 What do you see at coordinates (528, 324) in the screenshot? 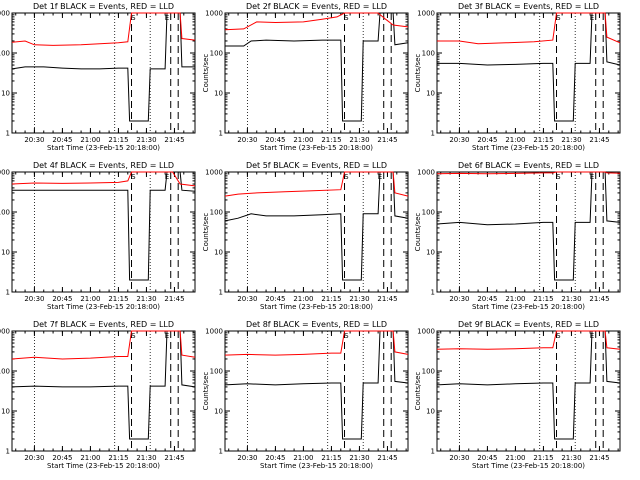
I see `panel-title: Det 9f BLACK = Events, RED = LLD` at bounding box center [528, 324].